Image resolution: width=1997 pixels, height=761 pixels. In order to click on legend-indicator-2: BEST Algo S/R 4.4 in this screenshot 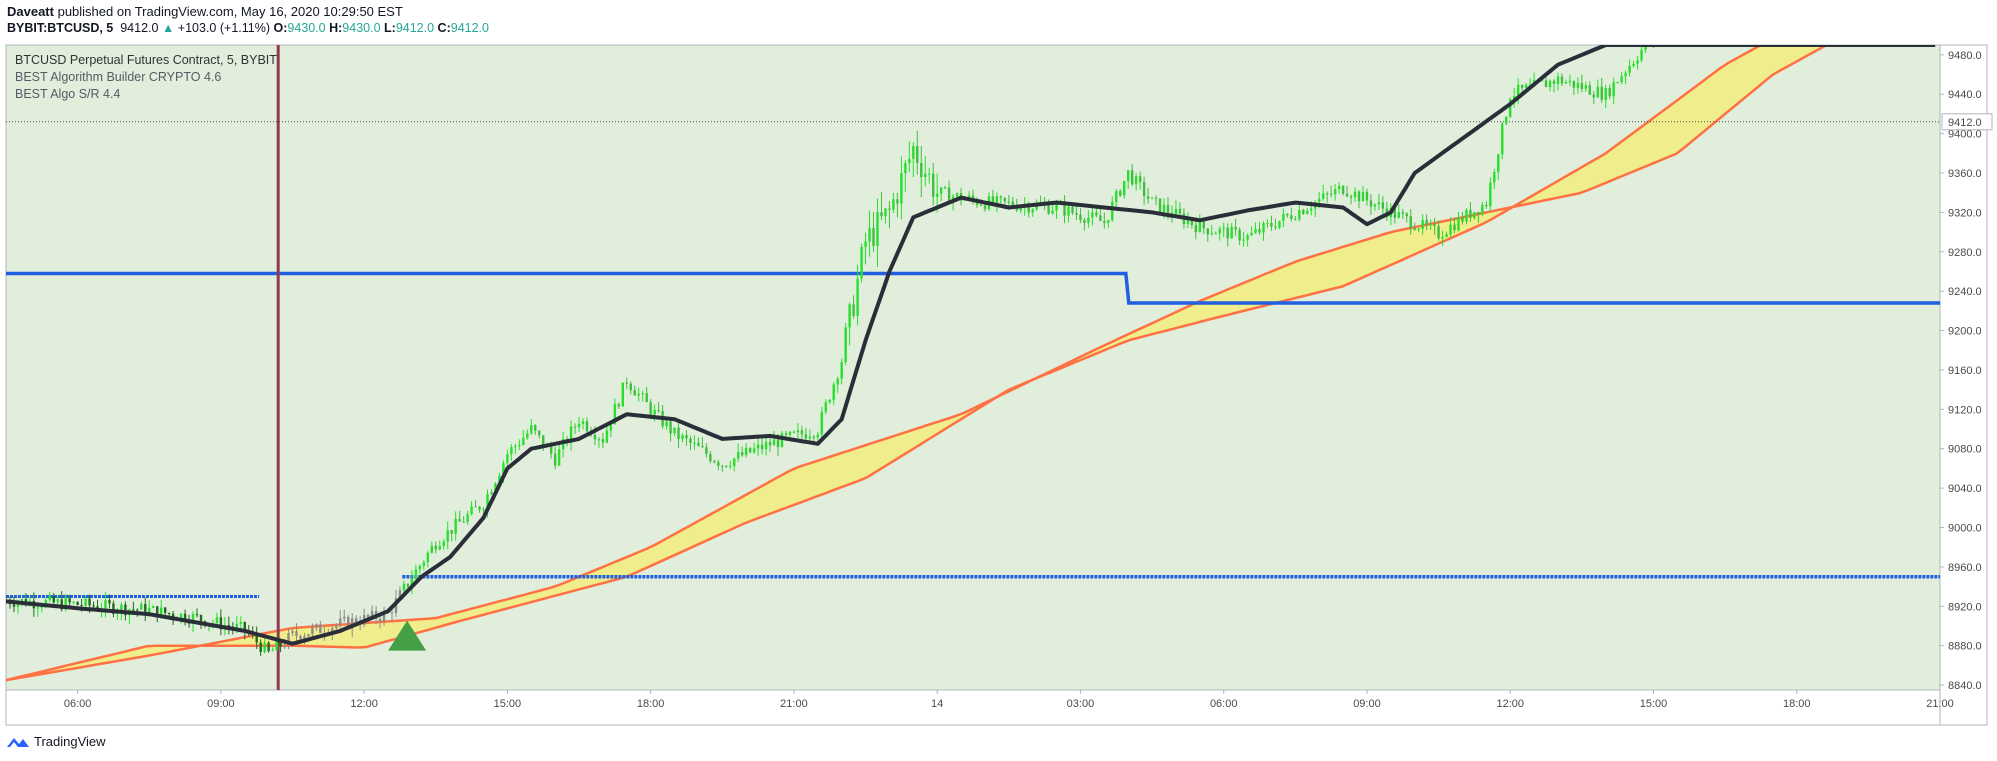, I will do `click(68, 94)`.